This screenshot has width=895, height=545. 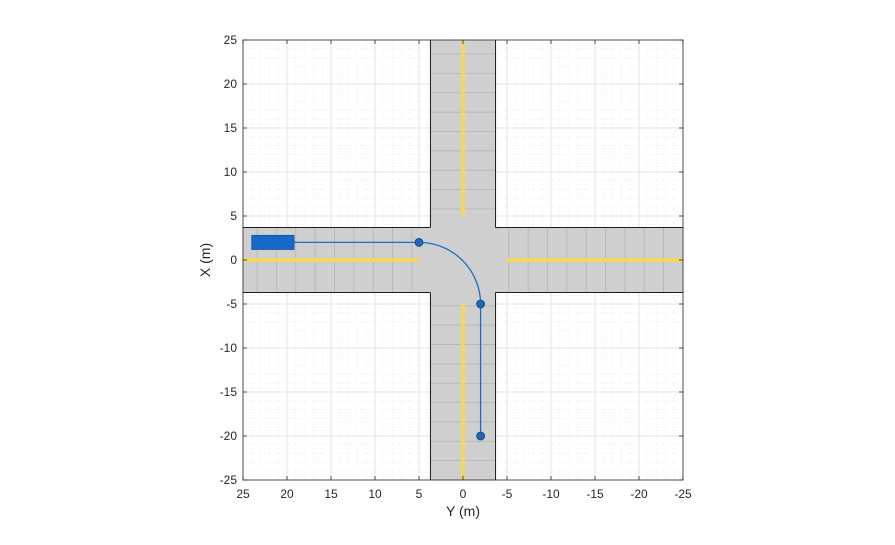 What do you see at coordinates (243, 494) in the screenshot?
I see `x-tick-label: 25` at bounding box center [243, 494].